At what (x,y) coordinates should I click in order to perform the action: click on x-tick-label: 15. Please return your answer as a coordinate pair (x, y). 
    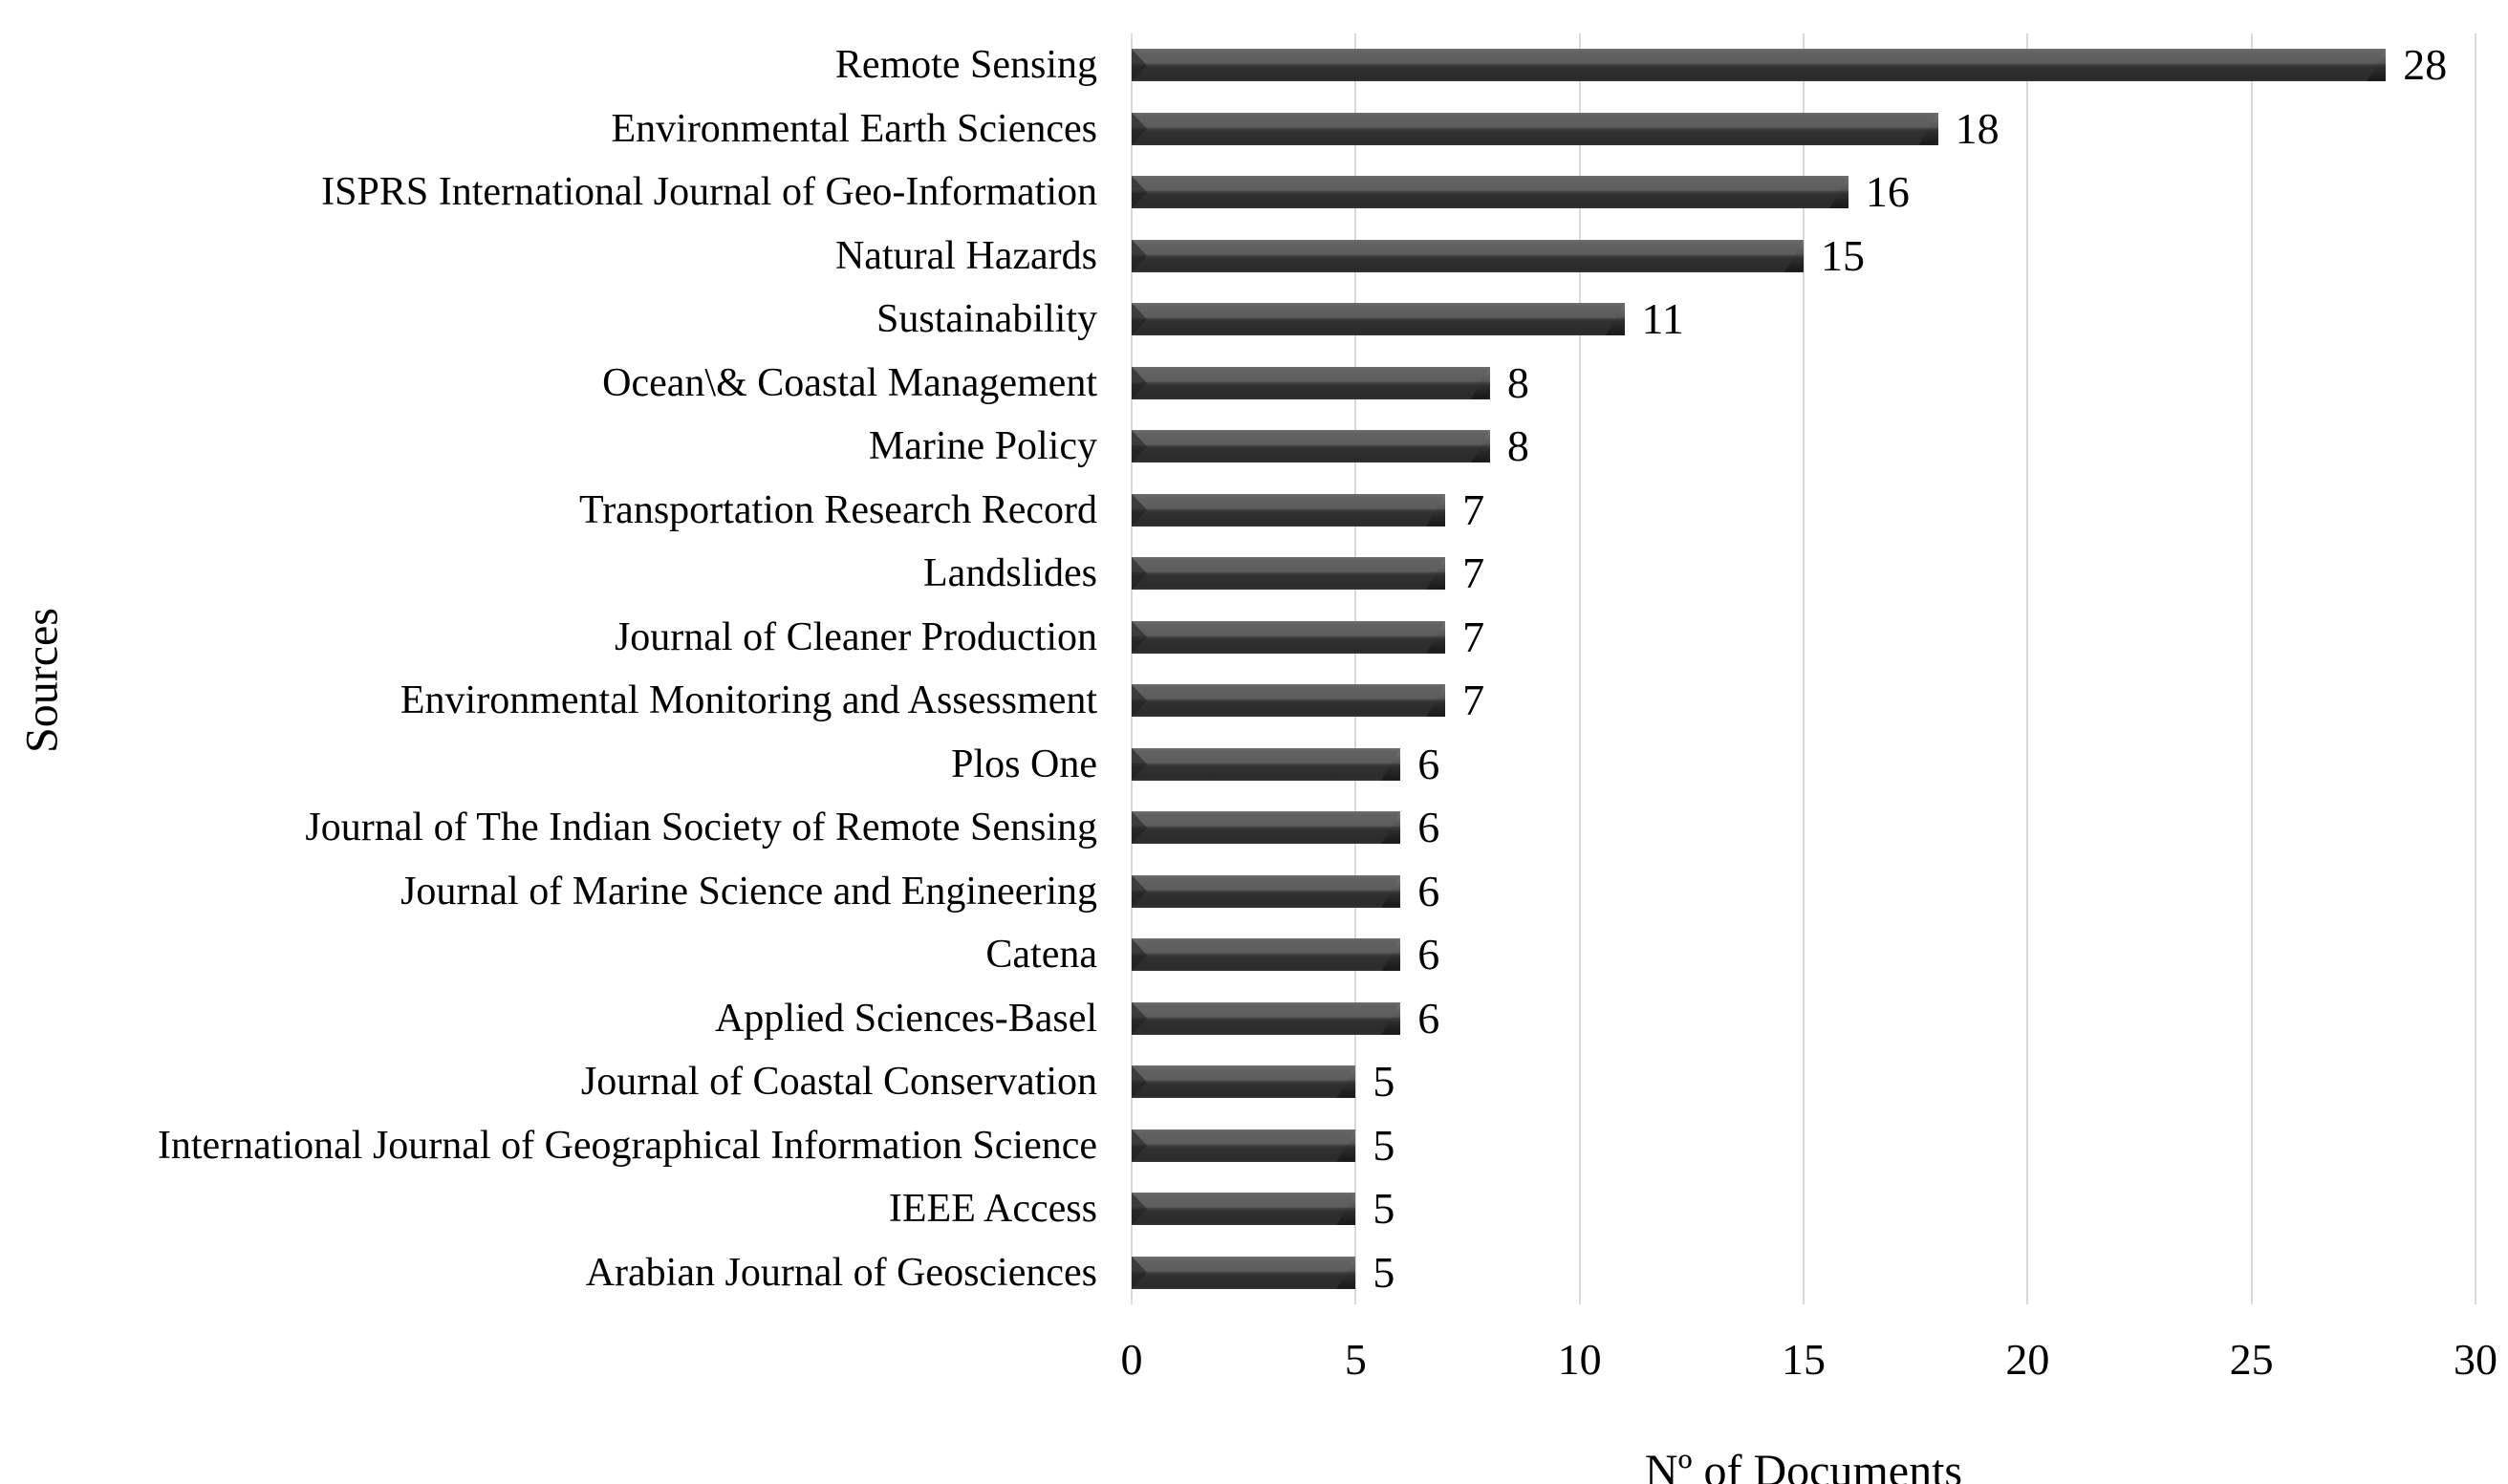
    Looking at the image, I should click on (1804, 1359).